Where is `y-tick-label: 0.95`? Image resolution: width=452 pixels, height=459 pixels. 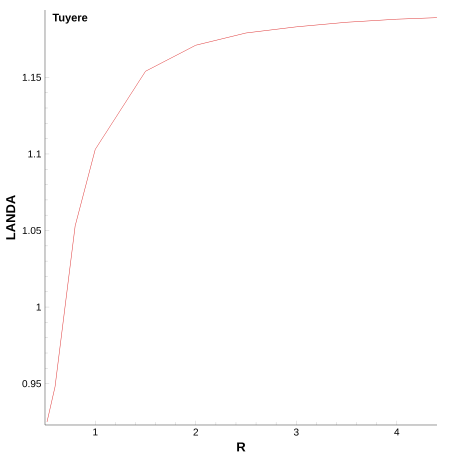
y-tick-label: 0.95 is located at coordinates (32, 384).